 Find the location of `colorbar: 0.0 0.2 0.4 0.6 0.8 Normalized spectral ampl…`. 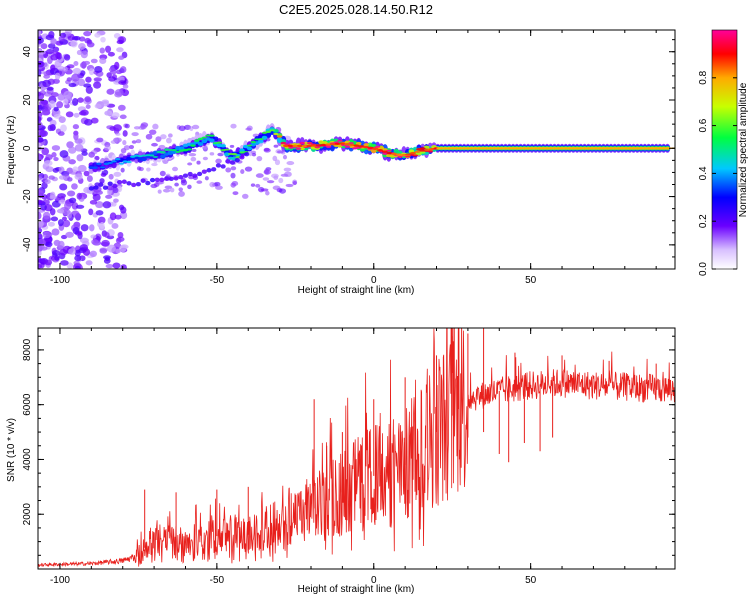

colorbar: 0.0 0.2 0.4 0.6 0.8 Normalized spectral ampl… is located at coordinates (723, 152).